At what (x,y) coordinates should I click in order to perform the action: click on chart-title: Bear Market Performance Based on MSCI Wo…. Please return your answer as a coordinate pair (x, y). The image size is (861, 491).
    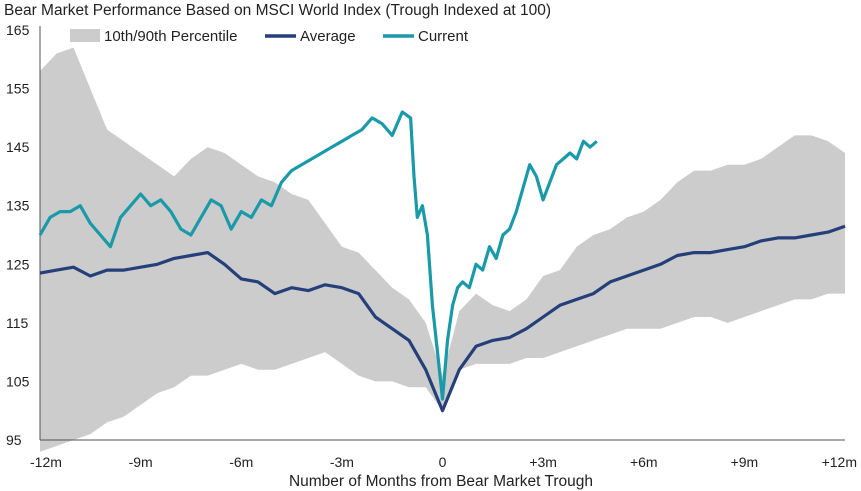
    Looking at the image, I should click on (278, 10).